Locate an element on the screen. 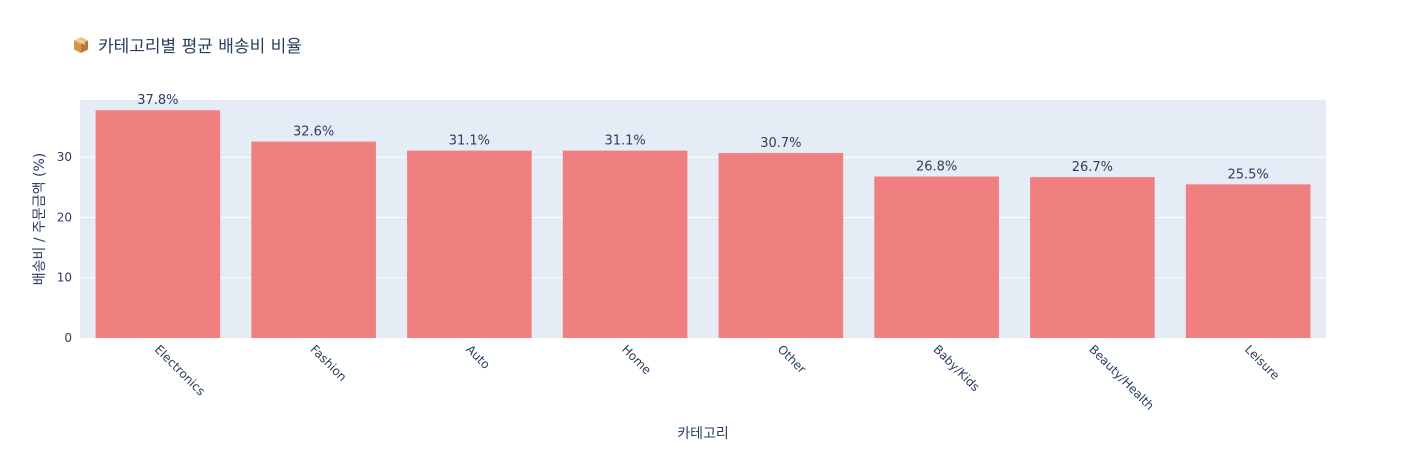 The width and height of the screenshot is (1406, 450). x-tick-label: Home is located at coordinates (636, 359).